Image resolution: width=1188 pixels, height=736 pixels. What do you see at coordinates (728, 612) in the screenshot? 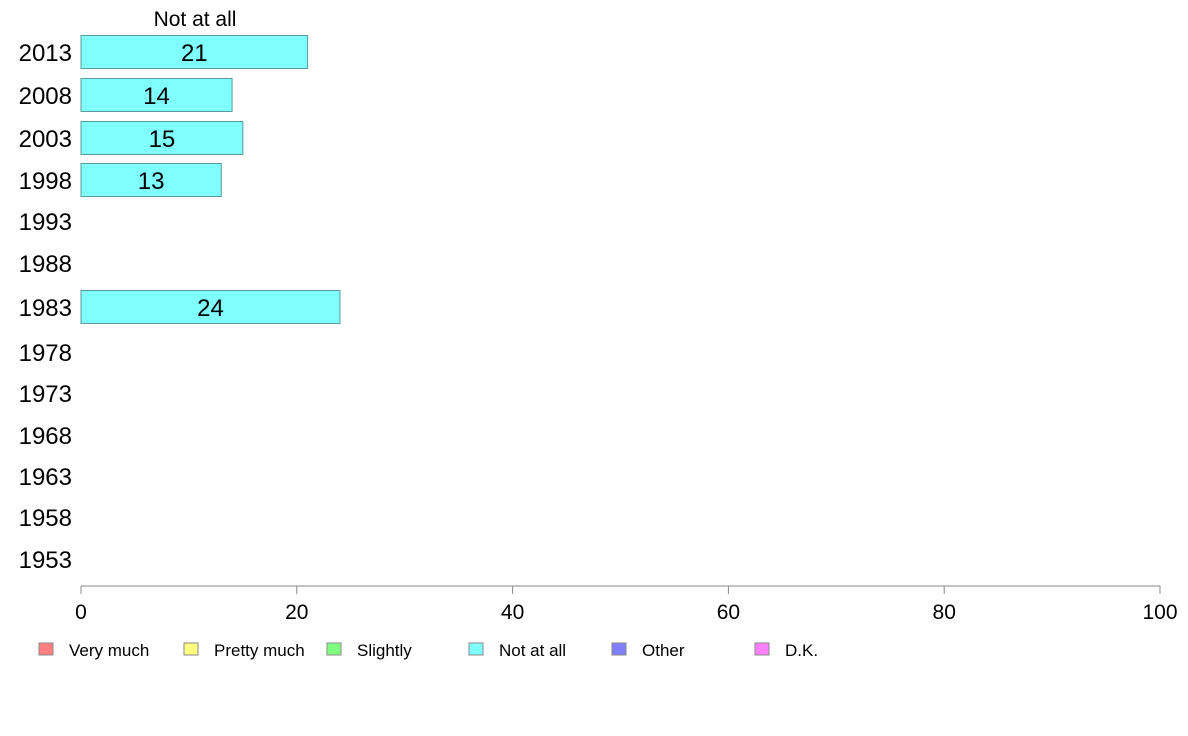
I see `x-tick-label: 60` at bounding box center [728, 612].